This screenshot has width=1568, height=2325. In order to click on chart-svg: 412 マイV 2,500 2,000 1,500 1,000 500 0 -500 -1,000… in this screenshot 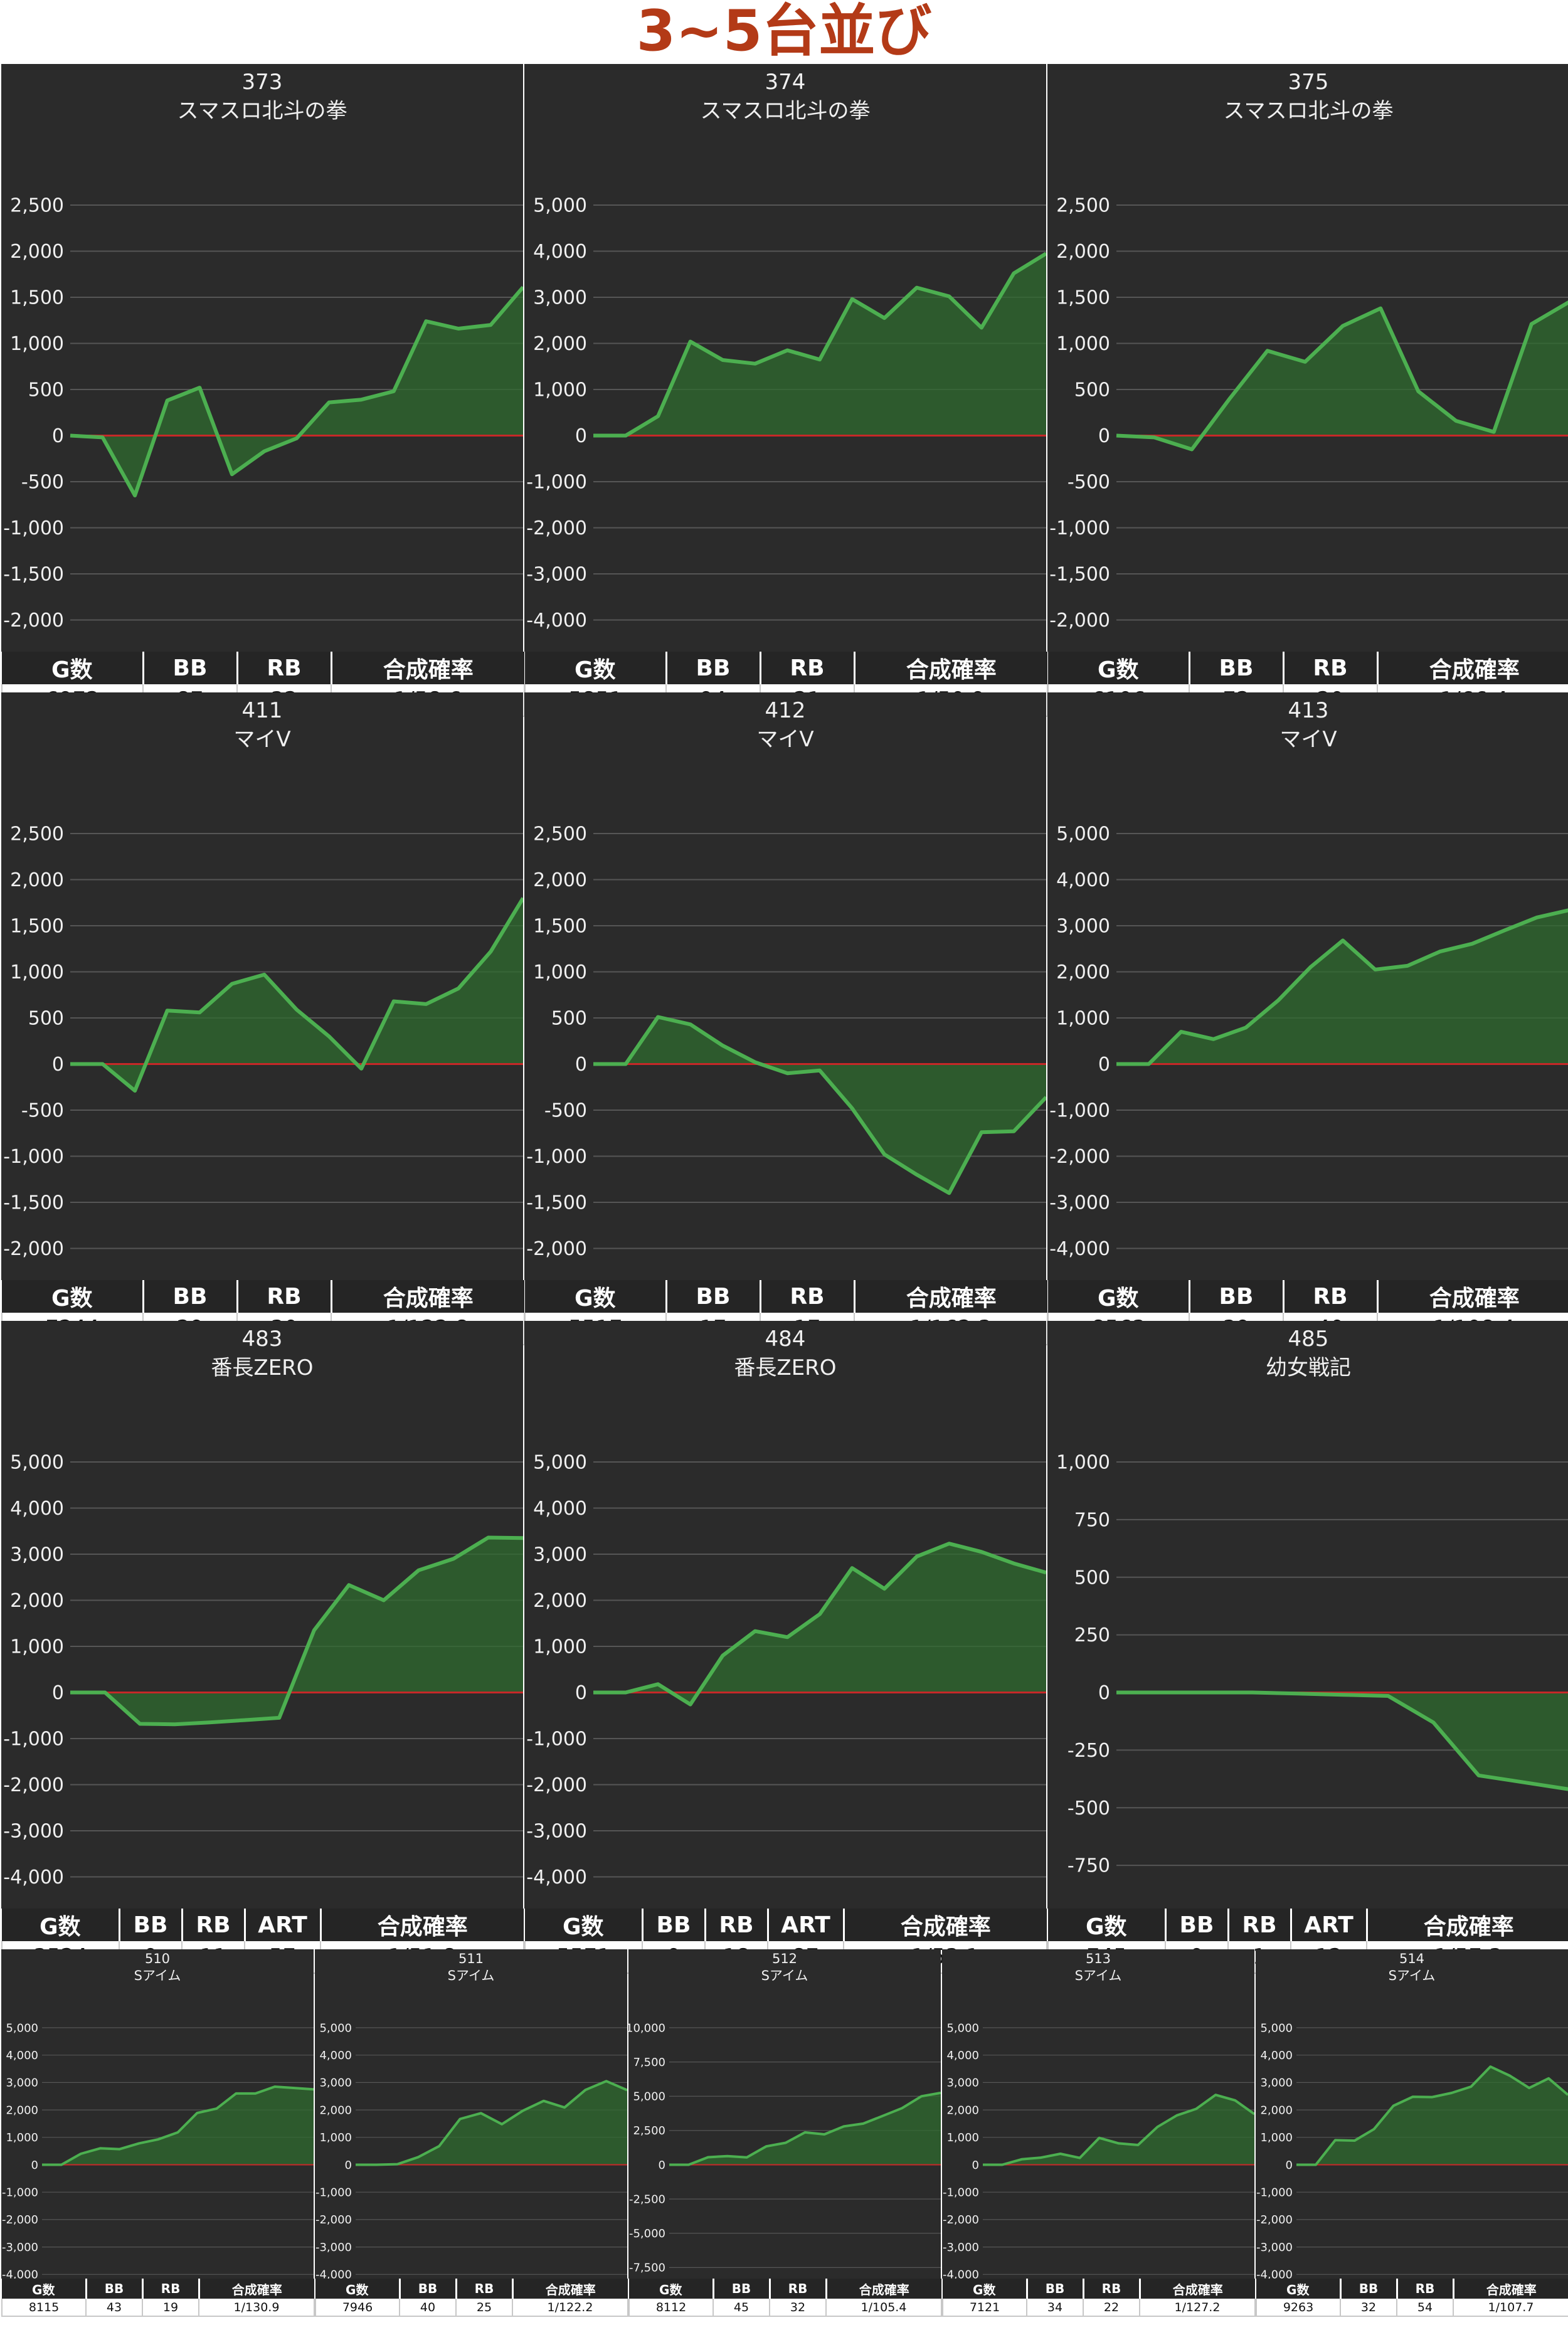, I will do `click(786, 979)`.